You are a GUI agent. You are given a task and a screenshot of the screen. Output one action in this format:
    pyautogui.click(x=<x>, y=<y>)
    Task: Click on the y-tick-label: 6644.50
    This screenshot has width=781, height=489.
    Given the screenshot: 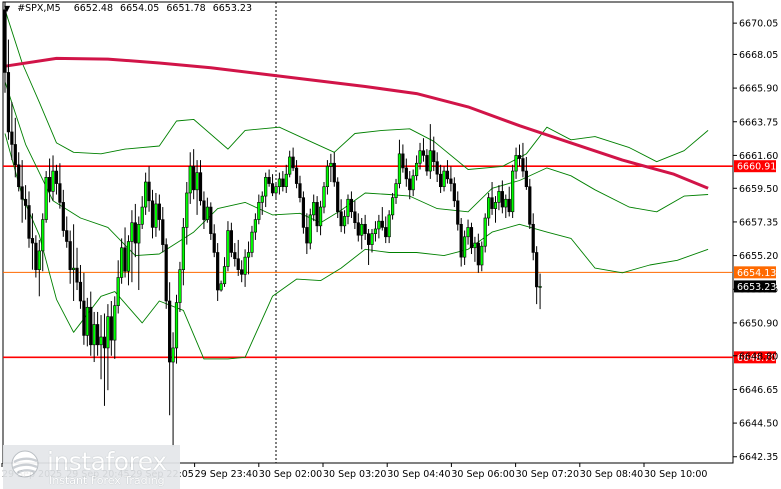 What is the action you would take?
    pyautogui.click(x=758, y=424)
    